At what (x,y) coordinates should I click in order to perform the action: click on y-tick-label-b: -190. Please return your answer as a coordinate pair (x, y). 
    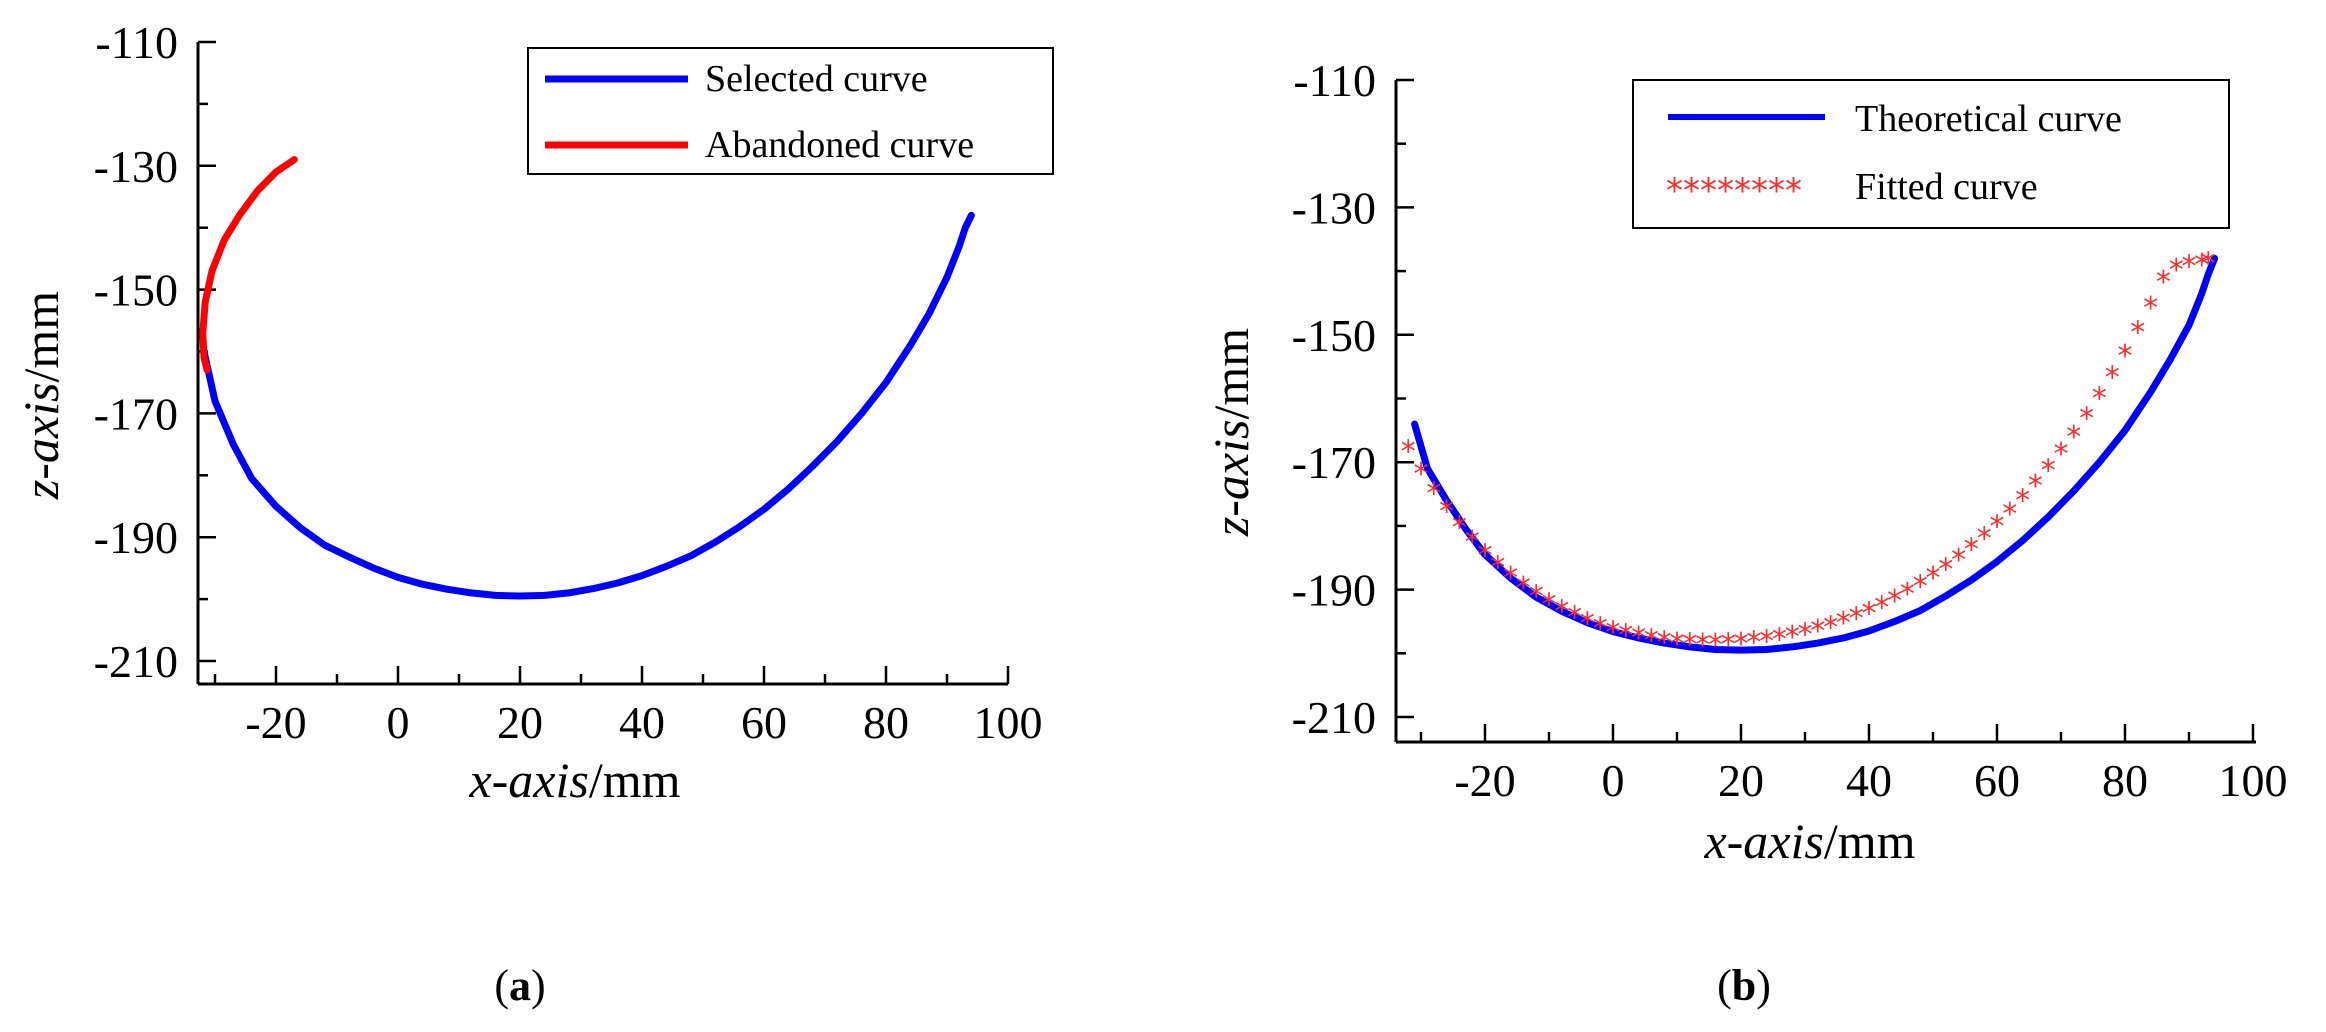
    Looking at the image, I should click on (1334, 590).